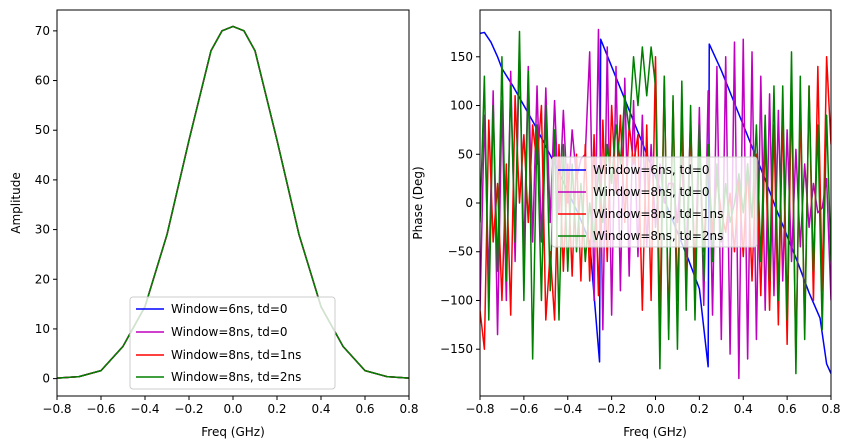  What do you see at coordinates (42, 279) in the screenshot?
I see `amplitude-y-tick-label-2: 20` at bounding box center [42, 279].